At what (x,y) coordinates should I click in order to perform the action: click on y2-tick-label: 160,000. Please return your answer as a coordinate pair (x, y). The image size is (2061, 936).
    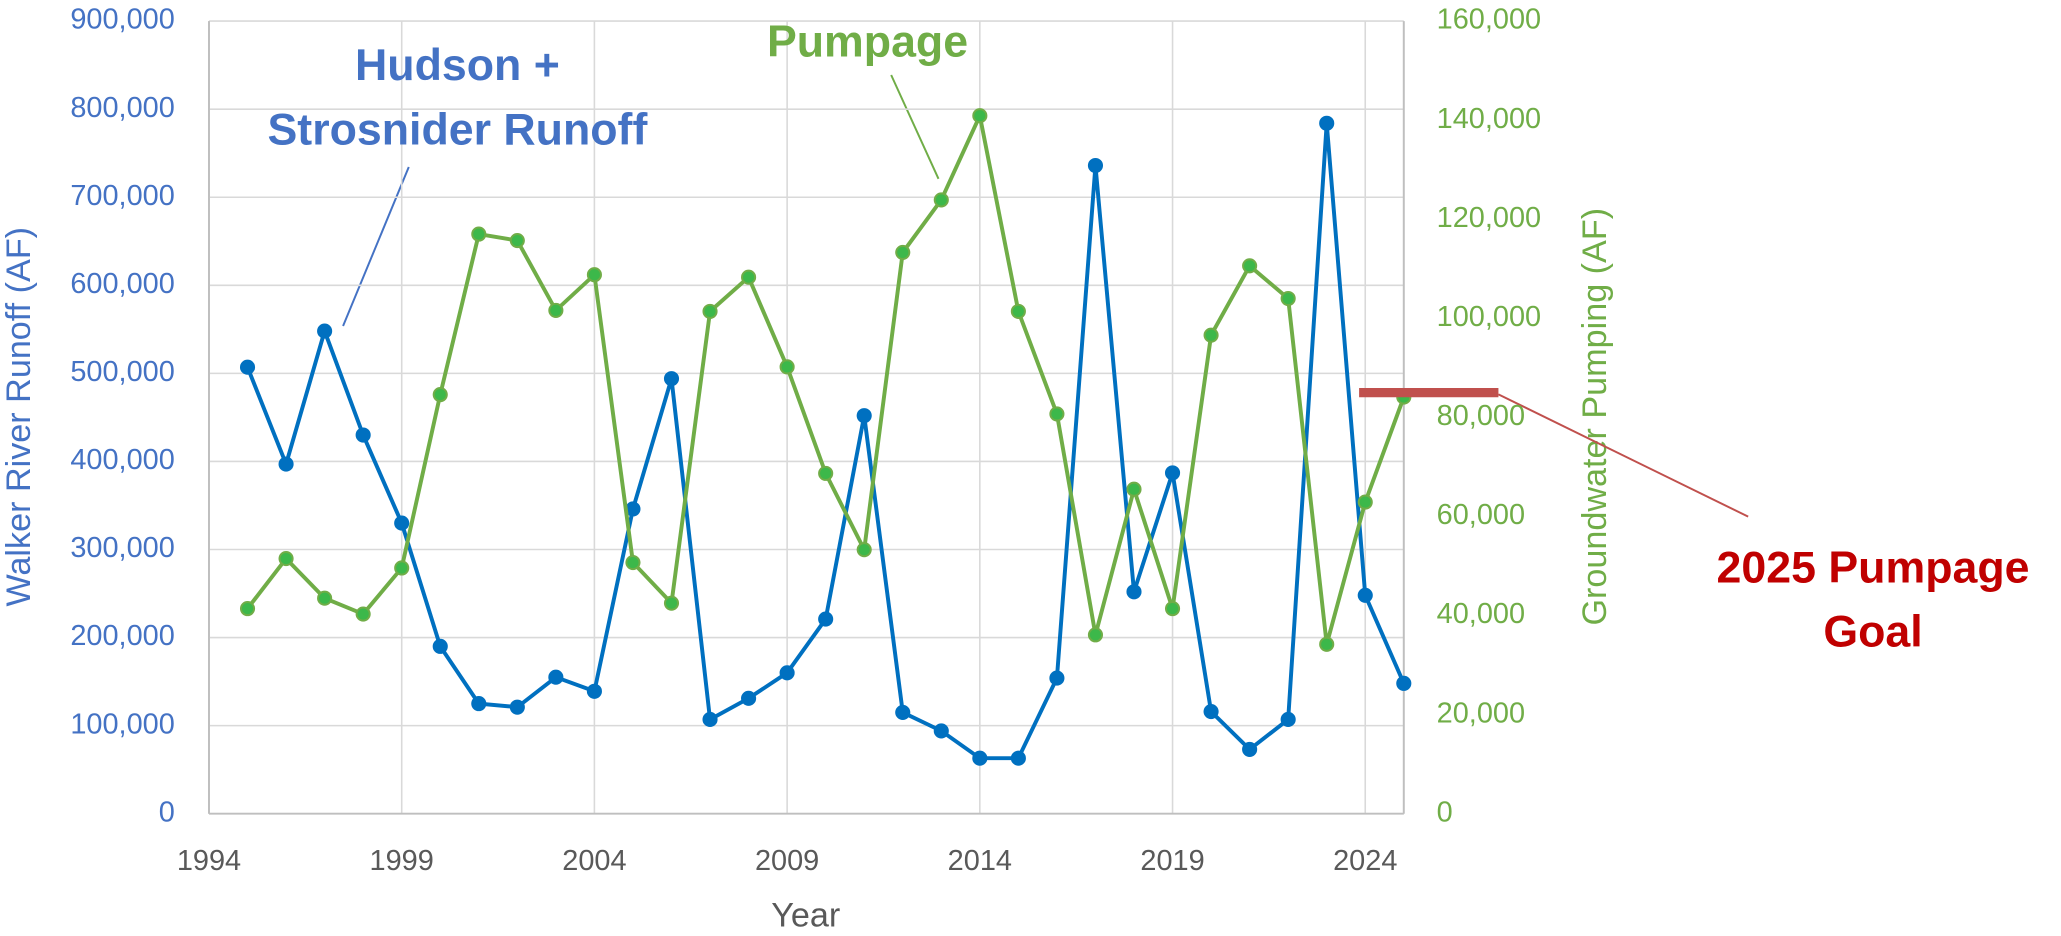
    Looking at the image, I should click on (1489, 20).